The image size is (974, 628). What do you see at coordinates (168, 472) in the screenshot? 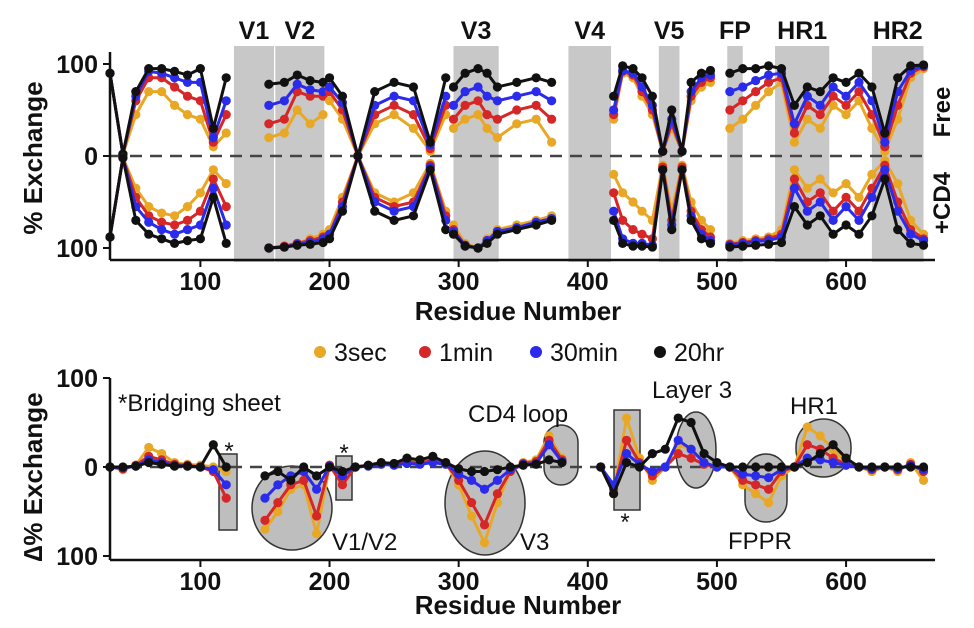
I see `delta-line-30min-seg0` at bounding box center [168, 472].